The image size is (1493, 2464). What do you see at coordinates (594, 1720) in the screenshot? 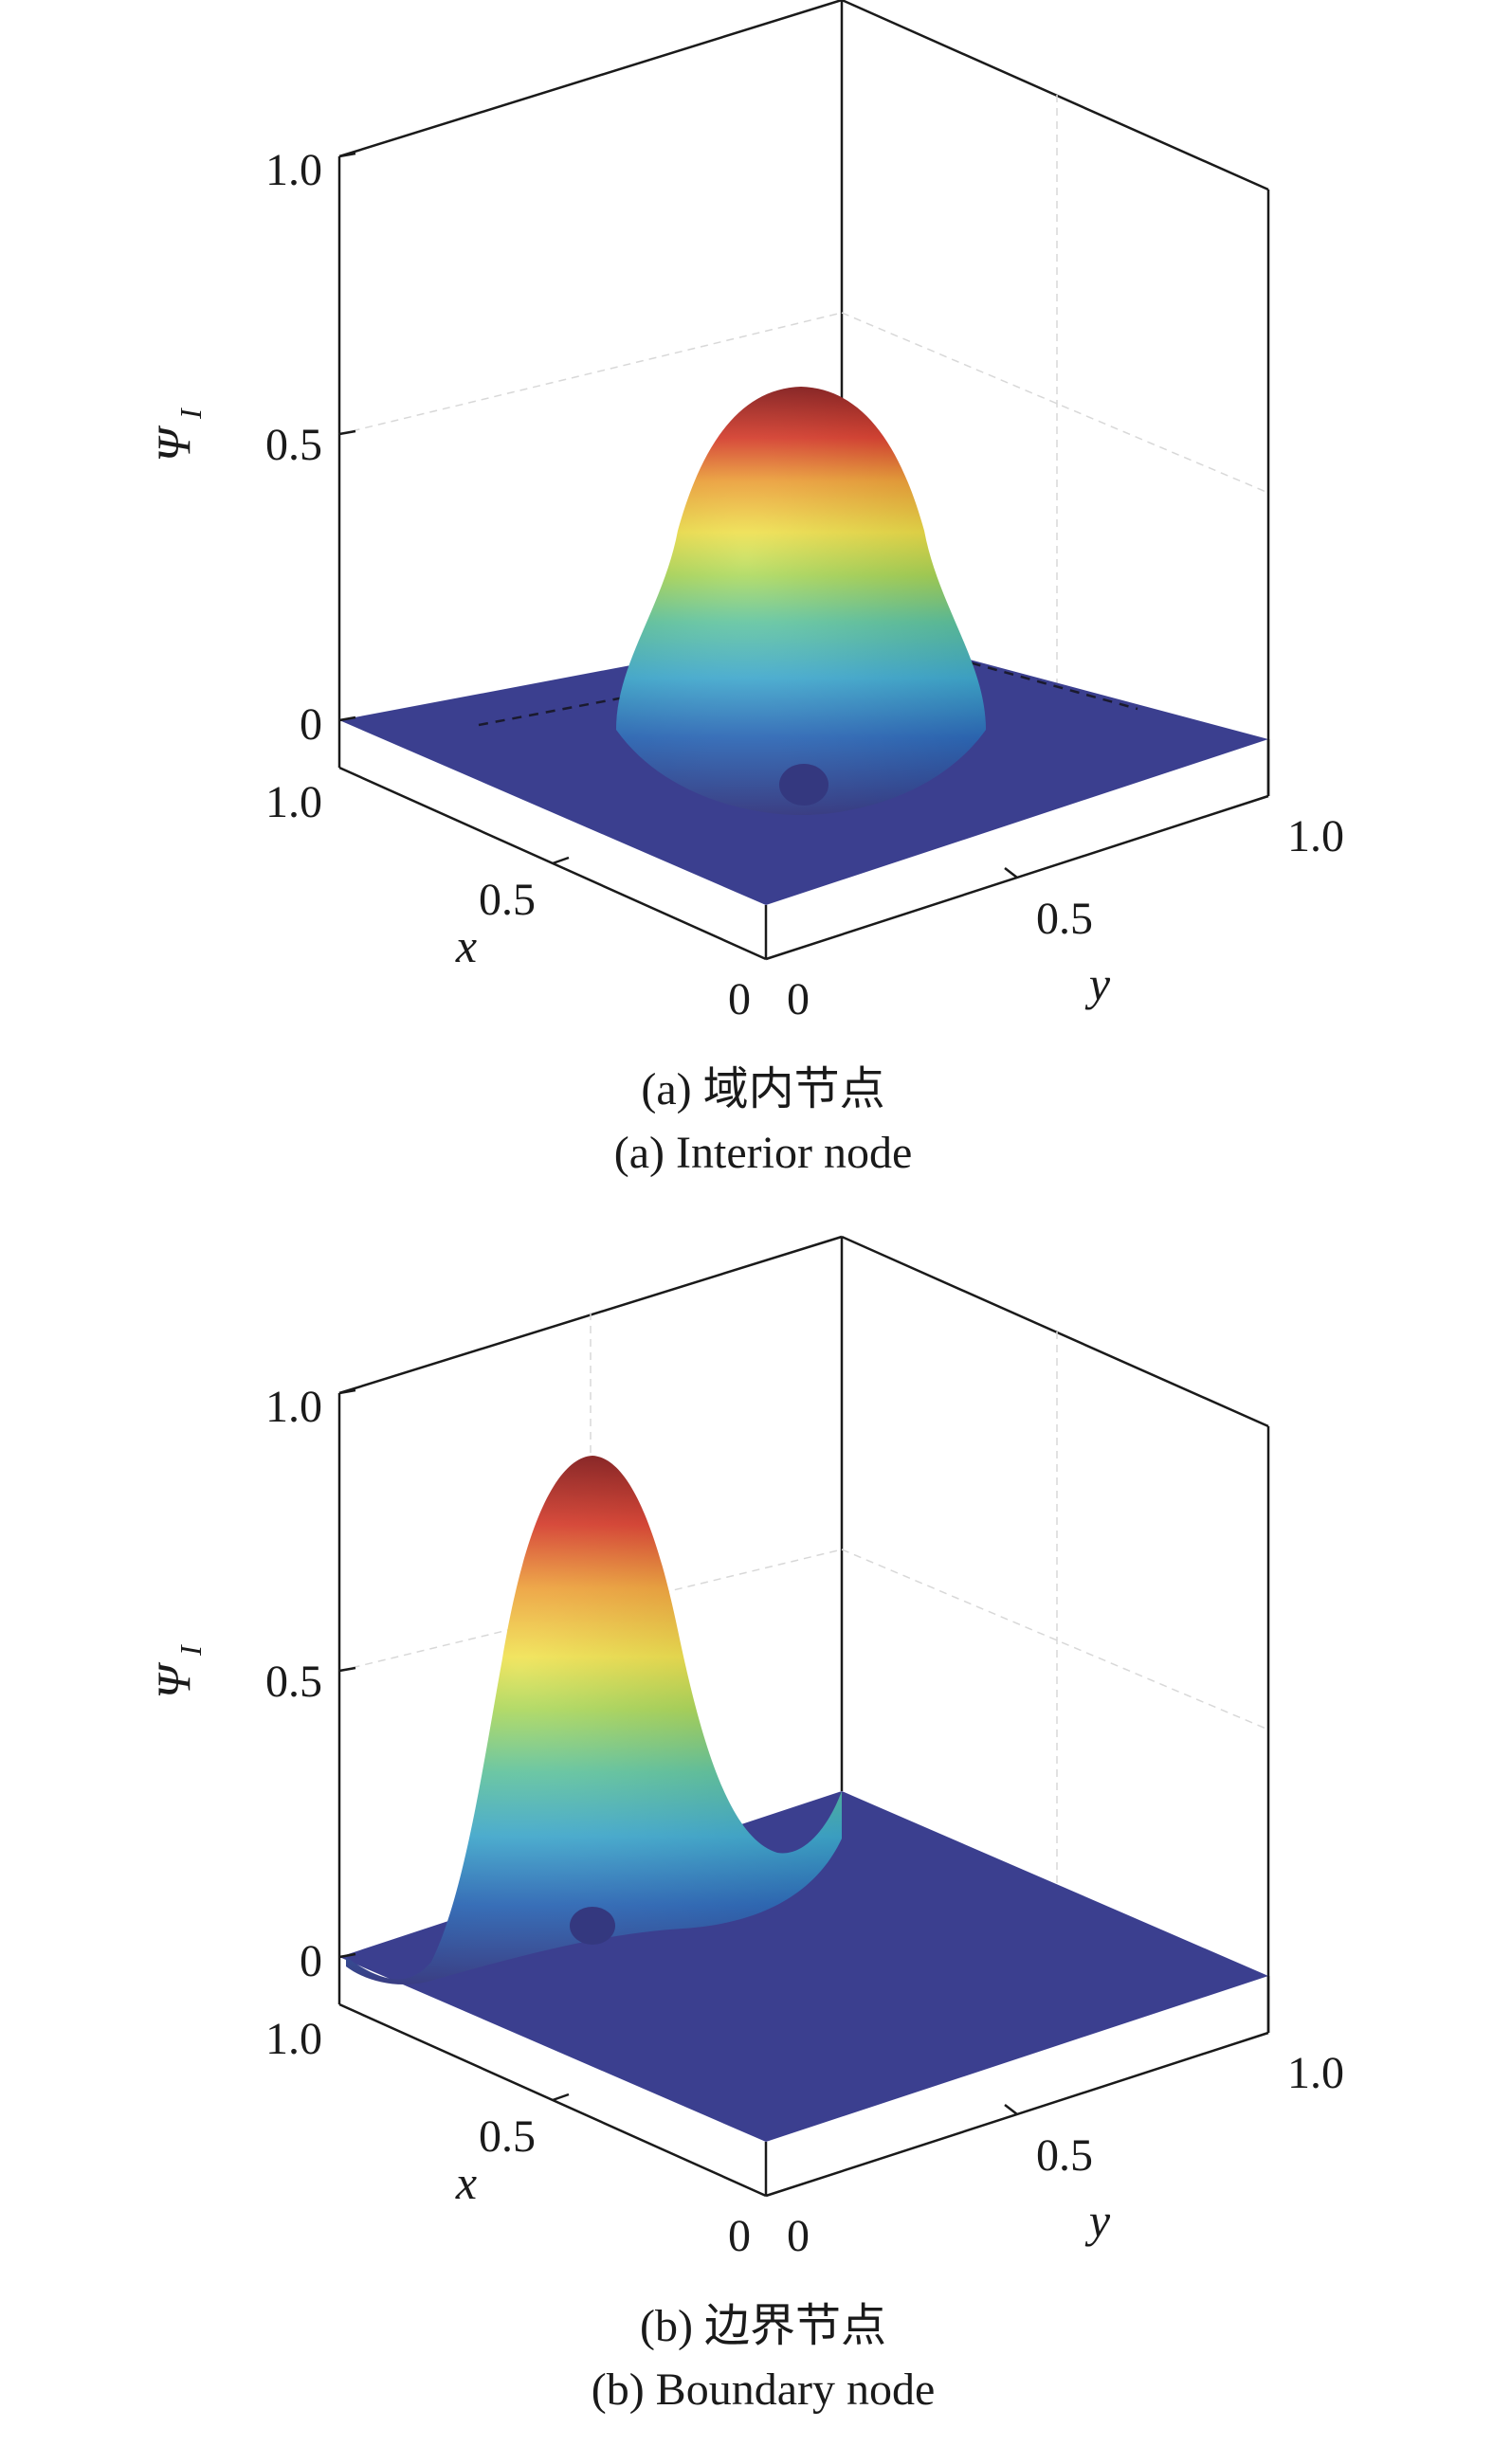
I see `surface-bump-shade-b` at bounding box center [594, 1720].